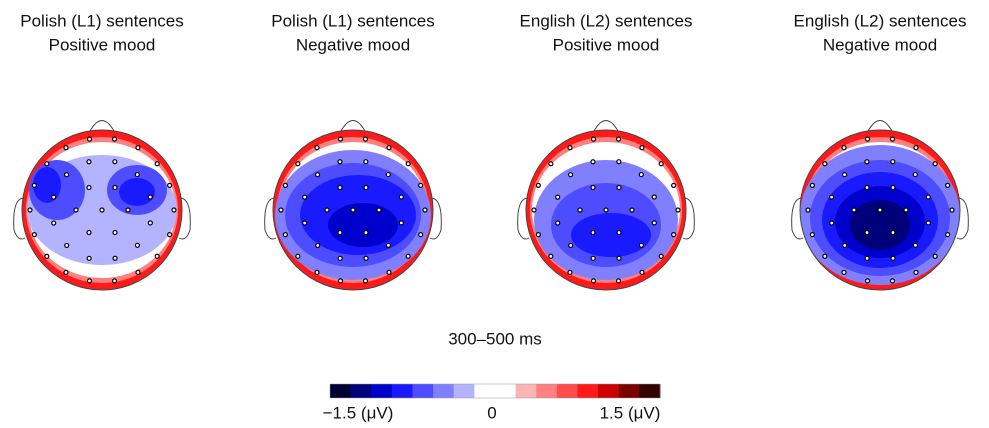  I want to click on potential-region, so click(363, 225).